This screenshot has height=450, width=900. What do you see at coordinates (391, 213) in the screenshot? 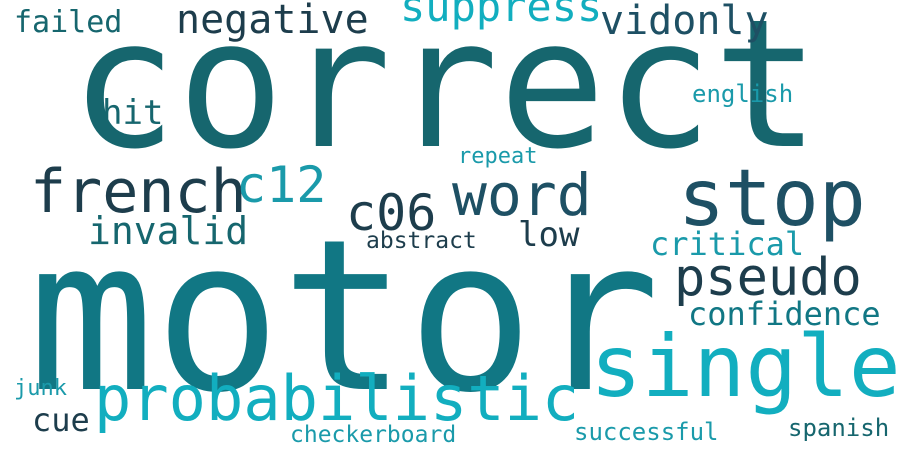
I see `word-c06: c06` at bounding box center [391, 213].